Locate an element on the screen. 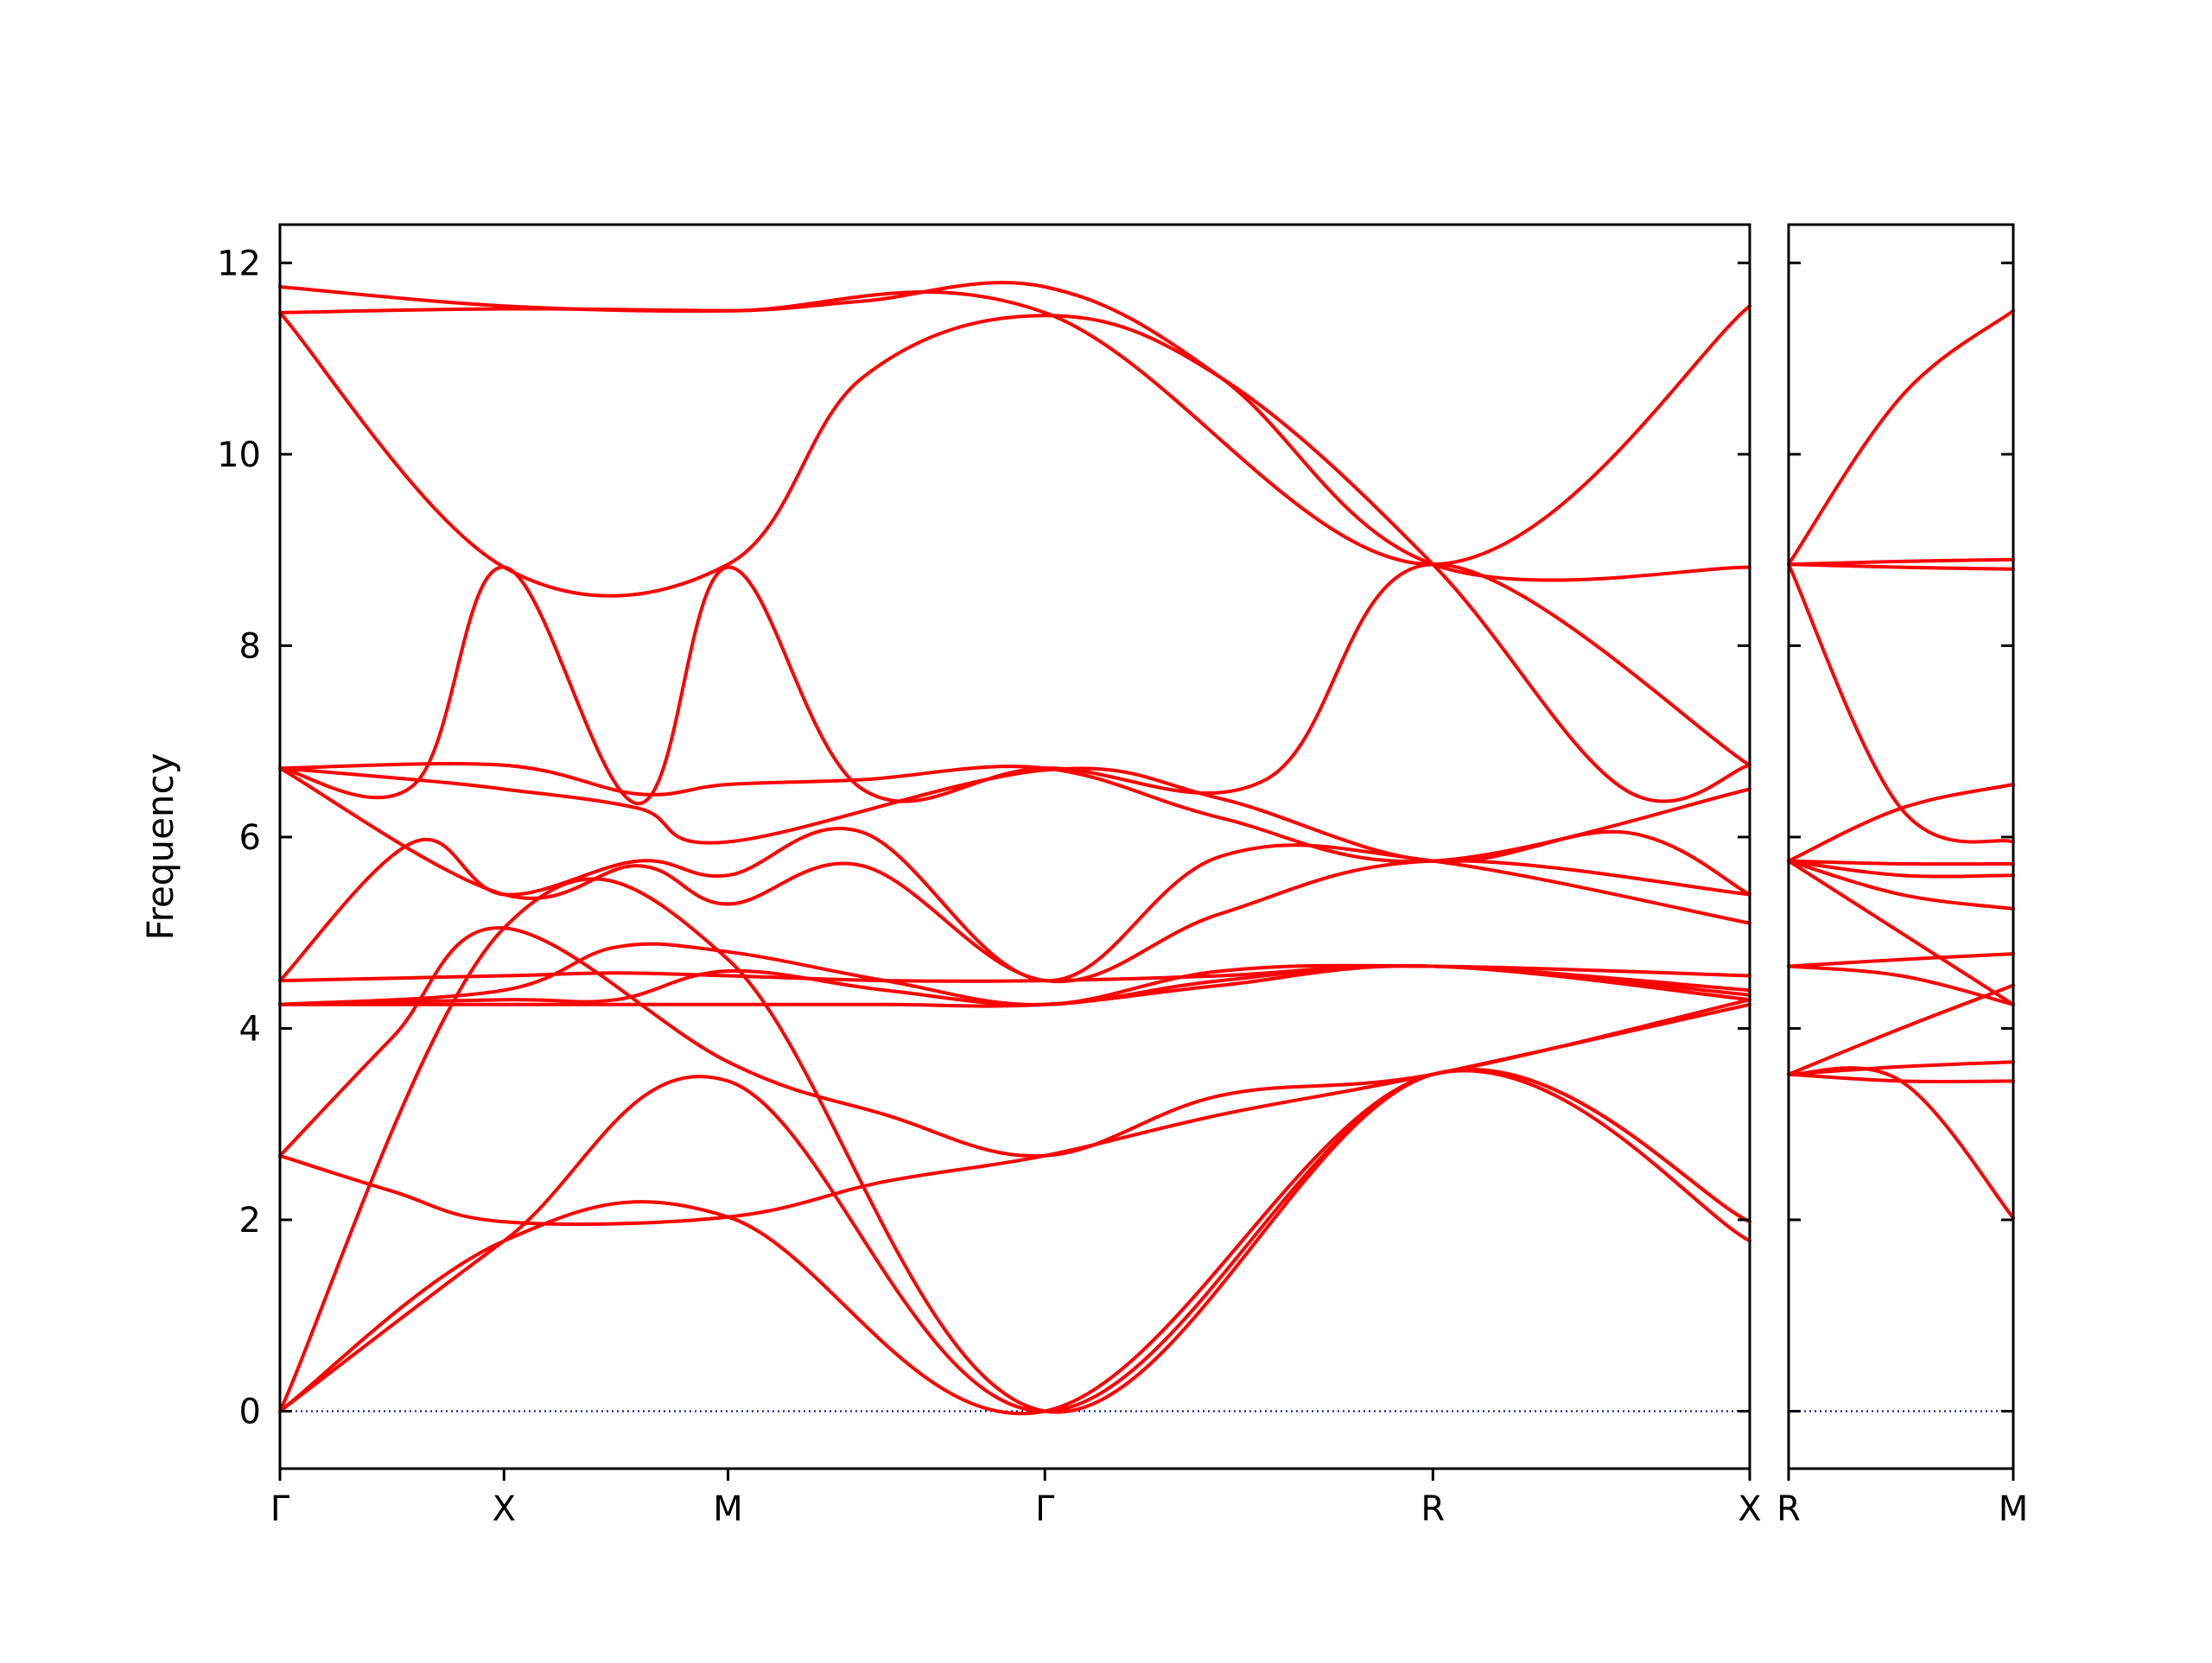 Image resolution: width=2212 pixels, height=1663 pixels. panel-frame-side is located at coordinates (1901, 847).